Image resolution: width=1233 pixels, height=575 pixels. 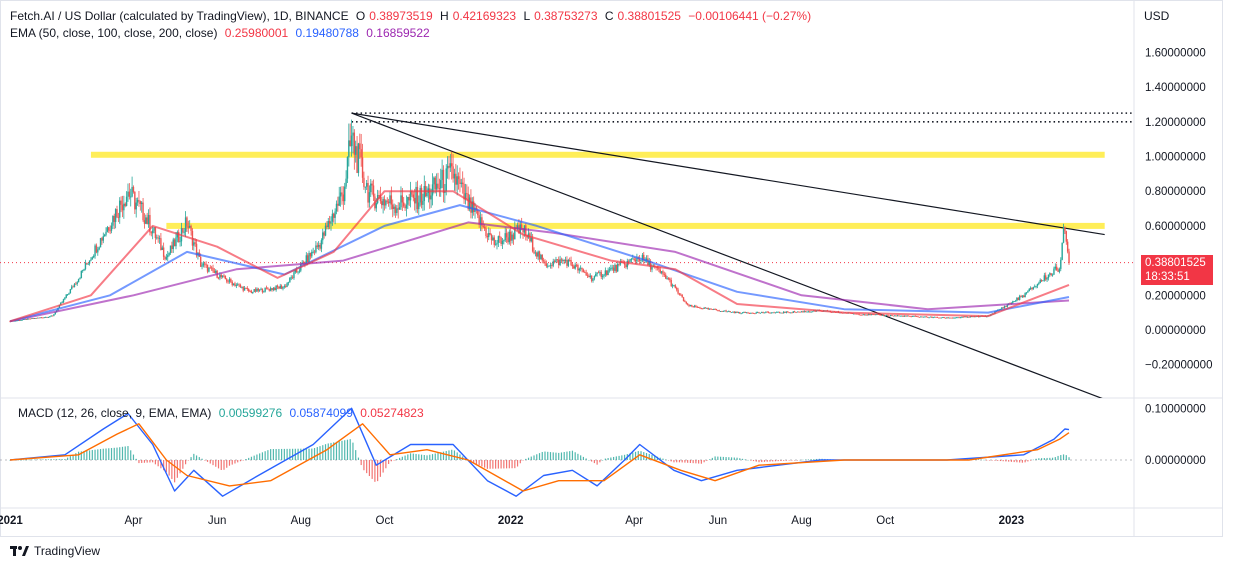 I want to click on time-axis-tick-label: Oct, so click(x=385, y=521).